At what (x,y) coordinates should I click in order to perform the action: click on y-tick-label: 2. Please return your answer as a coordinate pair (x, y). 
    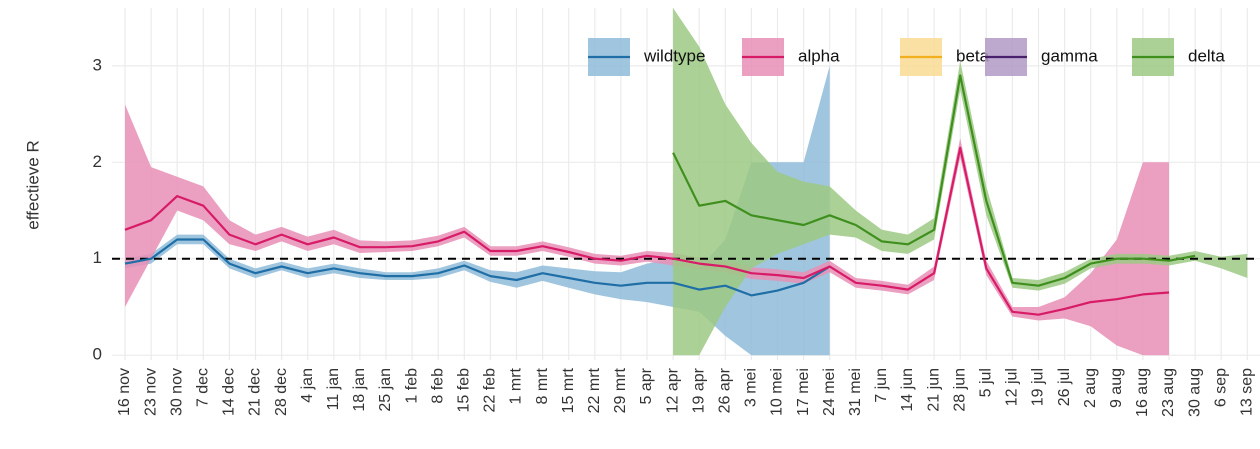
    Looking at the image, I should click on (97, 161).